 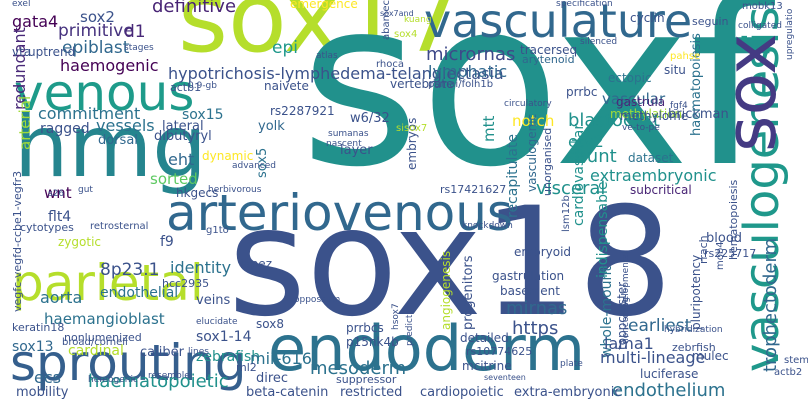 What do you see at coordinates (135, 32) in the screenshot?
I see `word: d1` at bounding box center [135, 32].